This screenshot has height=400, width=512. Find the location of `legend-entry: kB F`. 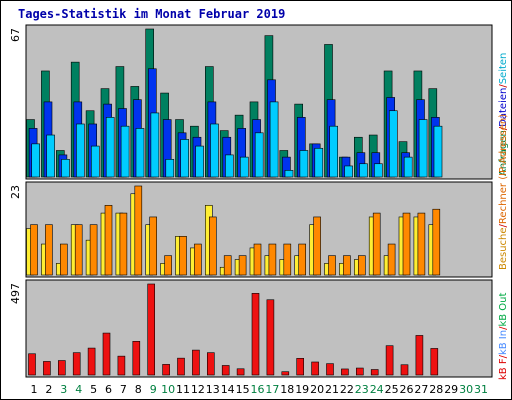

legend-entry: kB F is located at coordinates (503, 369).